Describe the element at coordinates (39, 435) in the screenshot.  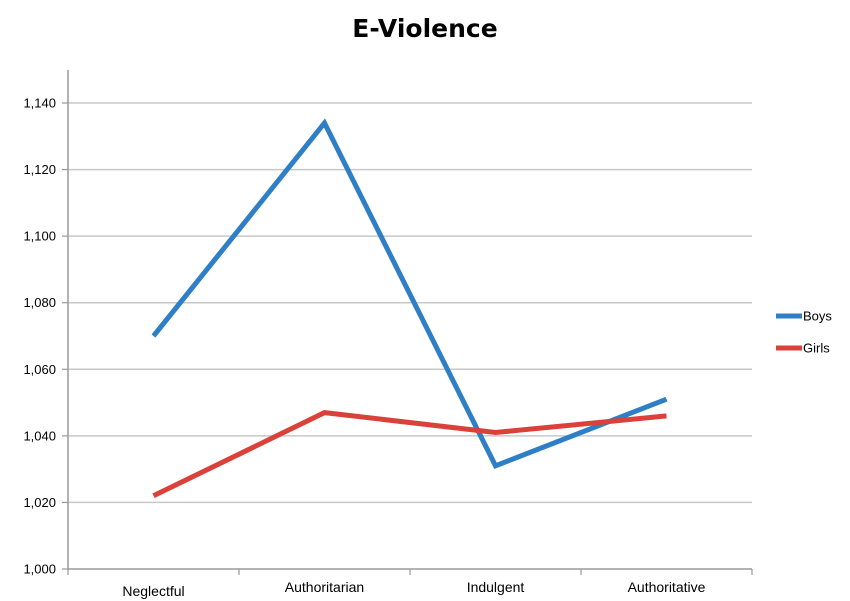
I see `y-tick-label: 1,040` at that location.